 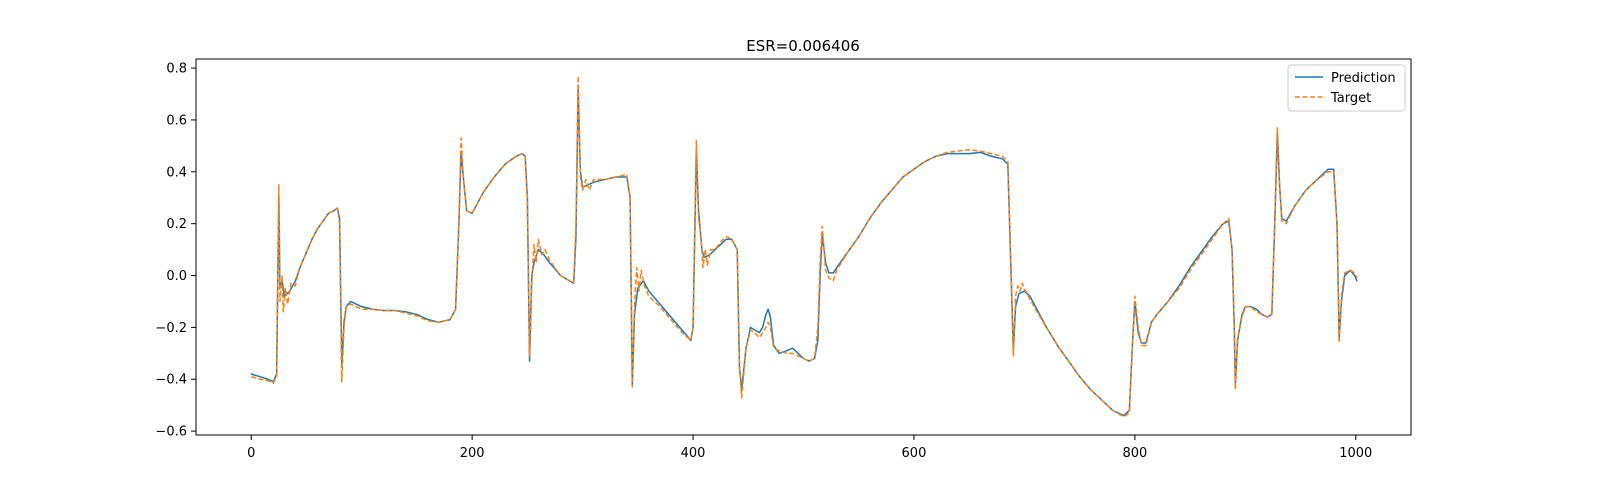 I want to click on x-tick-label: 600, so click(x=914, y=453).